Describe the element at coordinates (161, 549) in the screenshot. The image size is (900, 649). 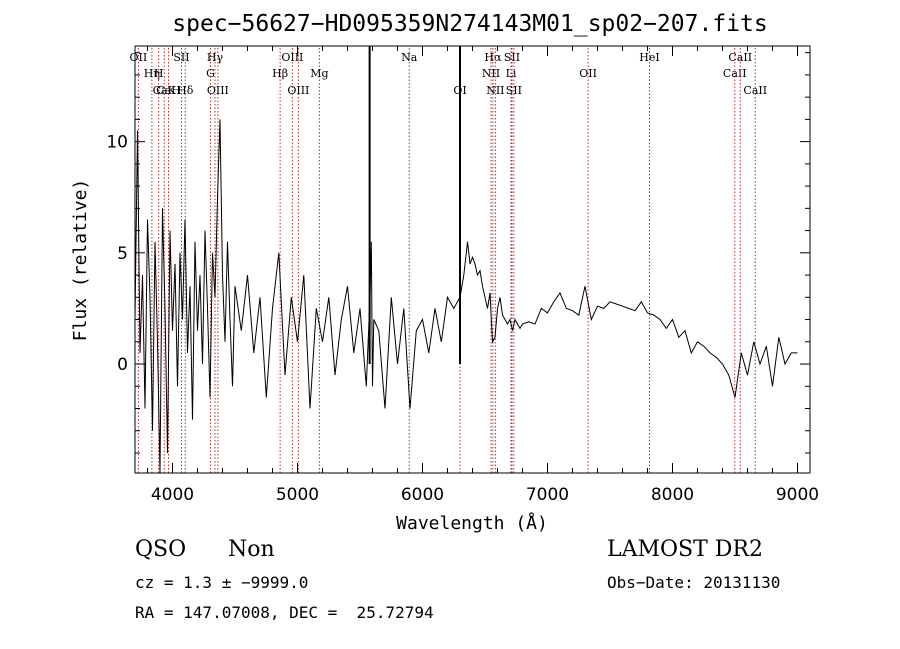
I see `class-label: QSO` at that location.